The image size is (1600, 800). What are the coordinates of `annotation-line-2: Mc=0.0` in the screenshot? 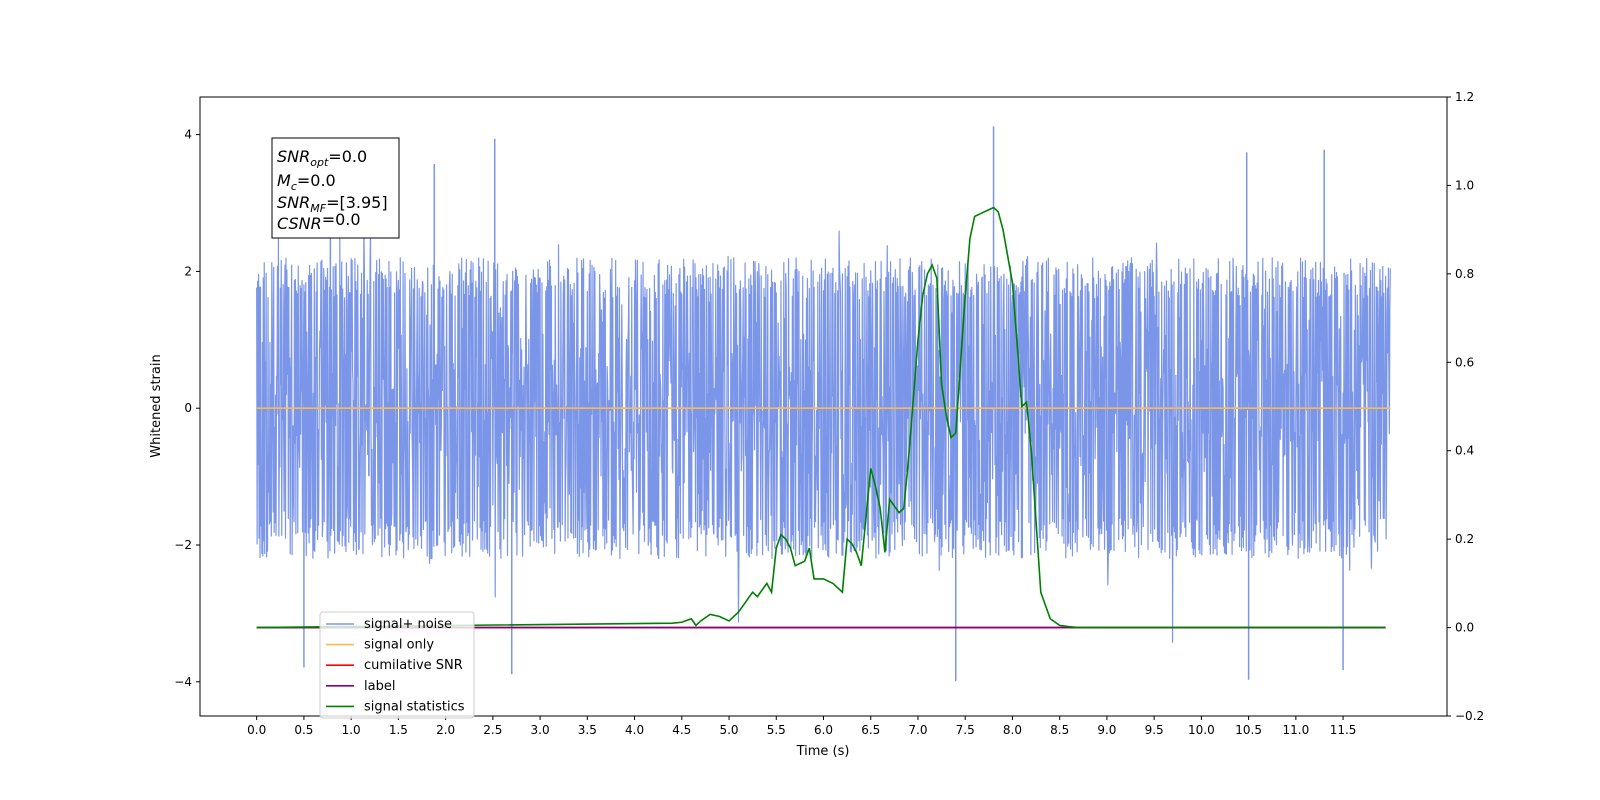 It's located at (306, 182).